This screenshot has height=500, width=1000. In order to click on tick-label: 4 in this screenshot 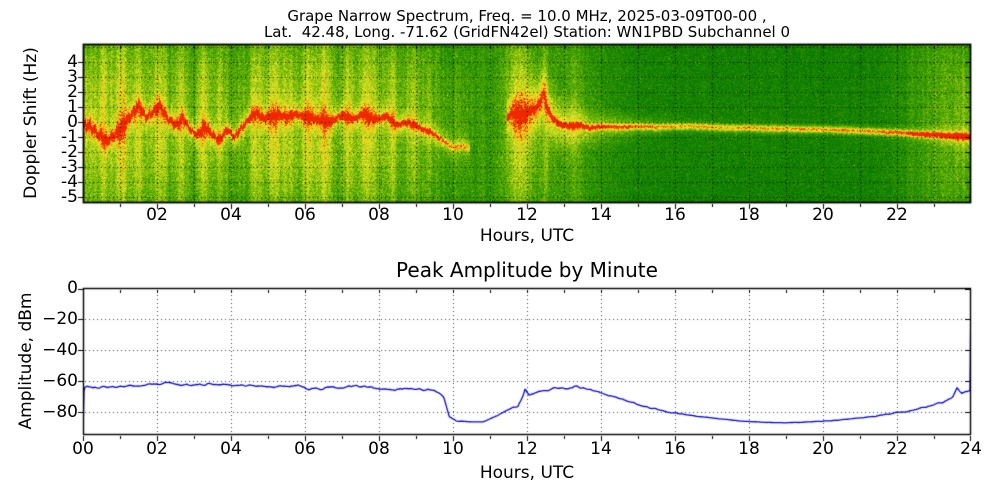, I will do `click(72, 62)`.